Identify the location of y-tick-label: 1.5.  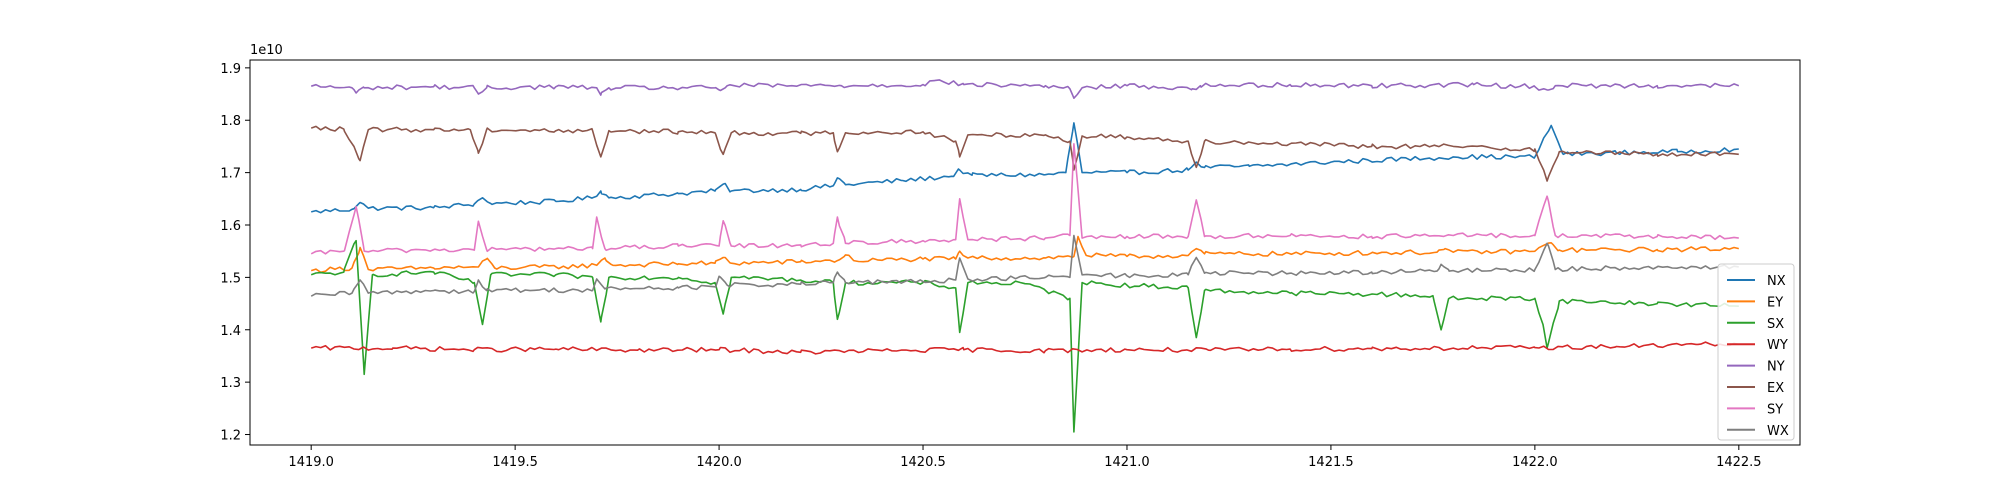
(230, 278).